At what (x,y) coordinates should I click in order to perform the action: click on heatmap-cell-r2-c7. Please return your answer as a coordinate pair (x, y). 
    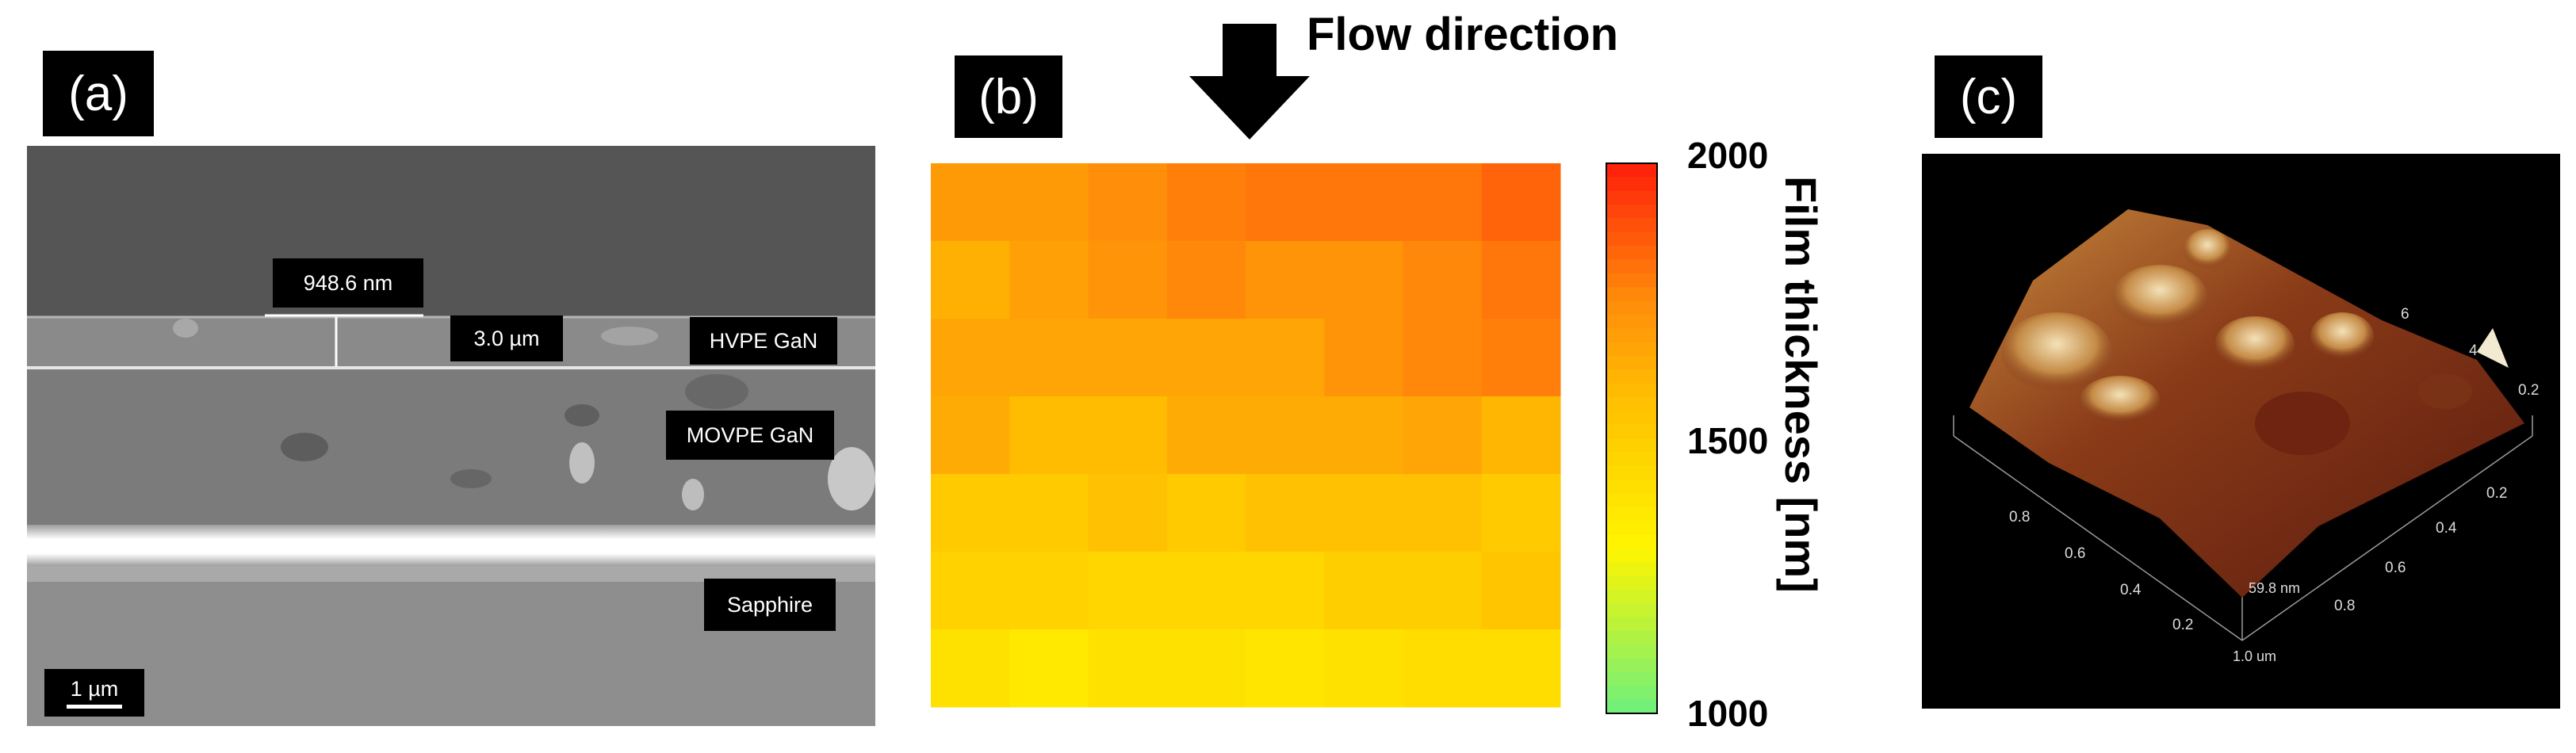
    Looking at the image, I should click on (1521, 358).